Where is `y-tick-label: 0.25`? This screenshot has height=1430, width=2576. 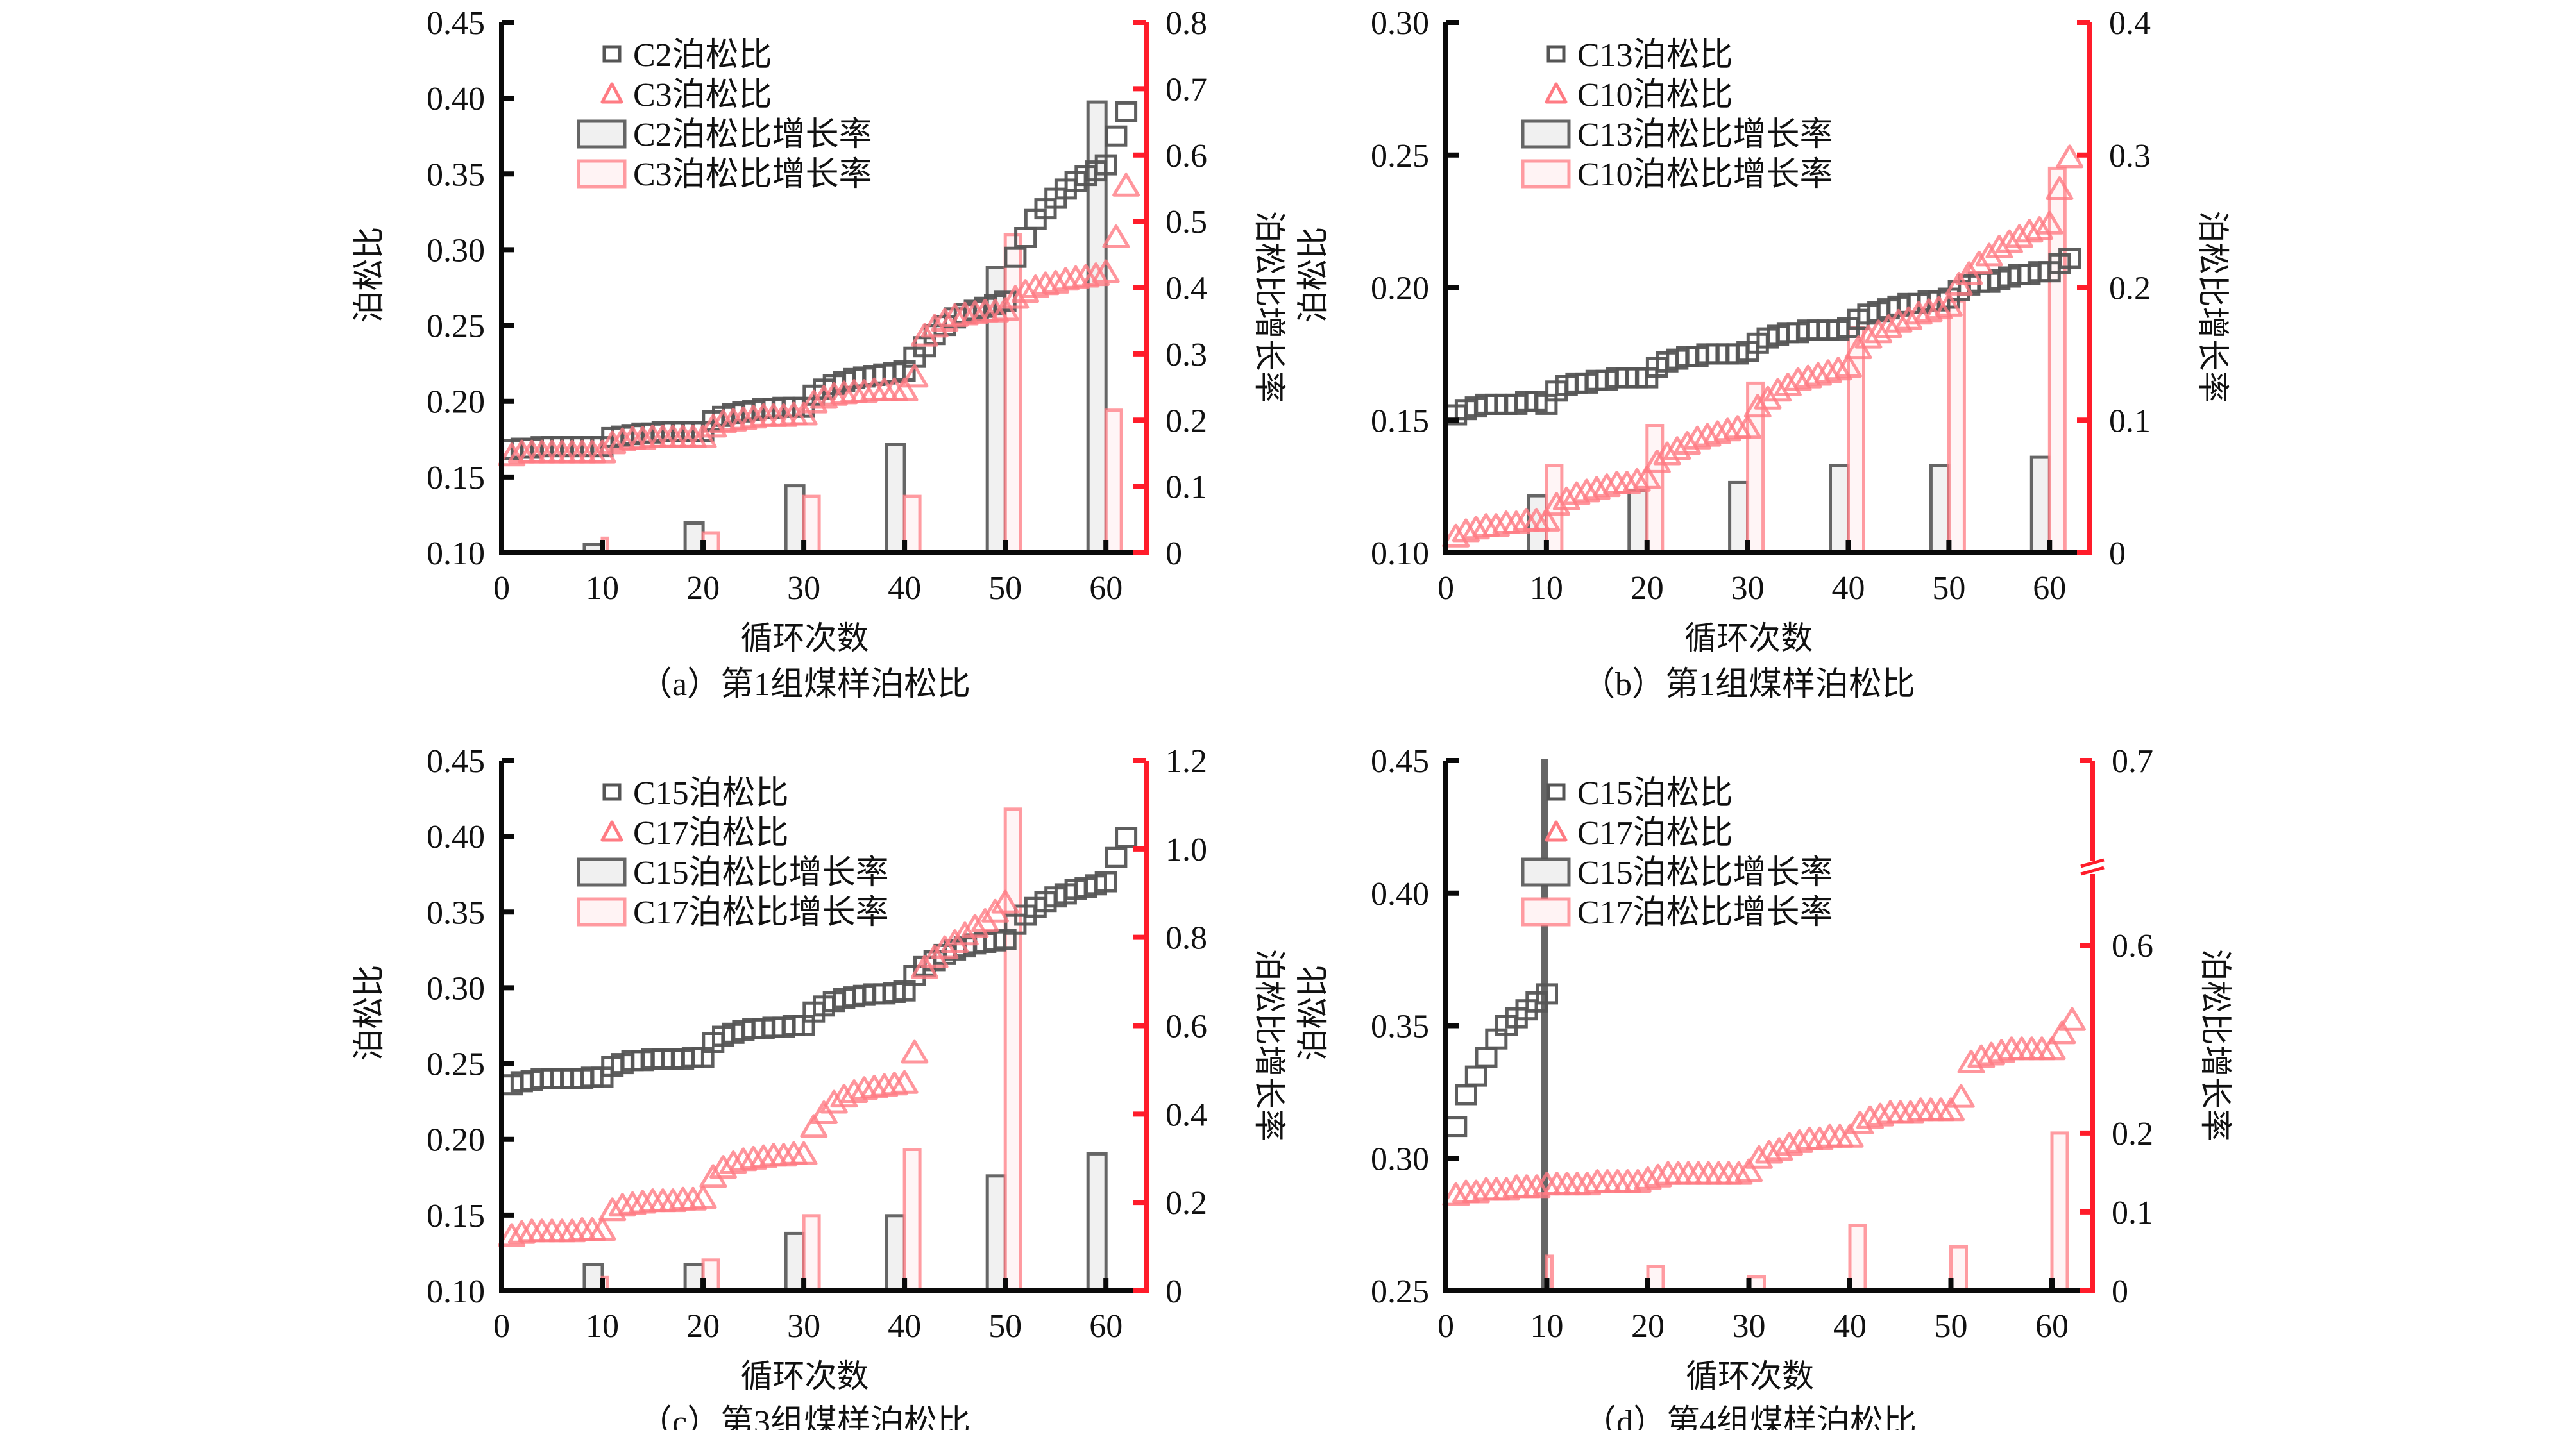 y-tick-label: 0.25 is located at coordinates (1400, 156).